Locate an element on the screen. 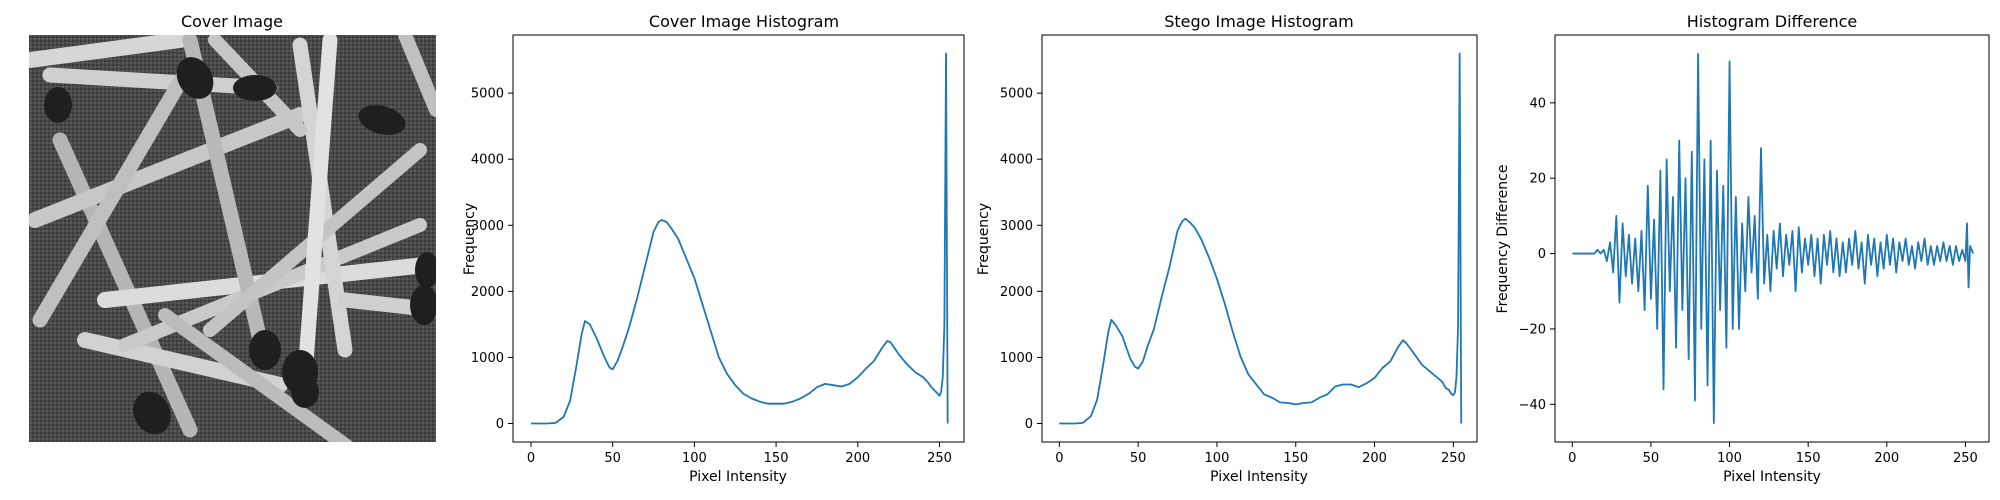 Image resolution: width=2000 pixels, height=500 pixels. cover-histogram-y-tick-label: 1000 is located at coordinates (487, 358).